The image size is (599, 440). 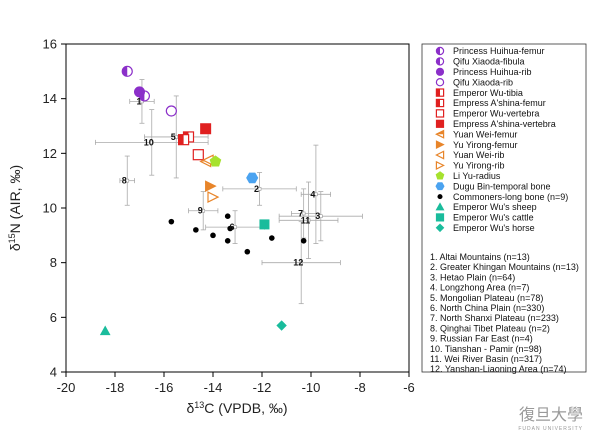 What do you see at coordinates (115, 387) in the screenshot?
I see `x-tick-label: -18` at bounding box center [115, 387].